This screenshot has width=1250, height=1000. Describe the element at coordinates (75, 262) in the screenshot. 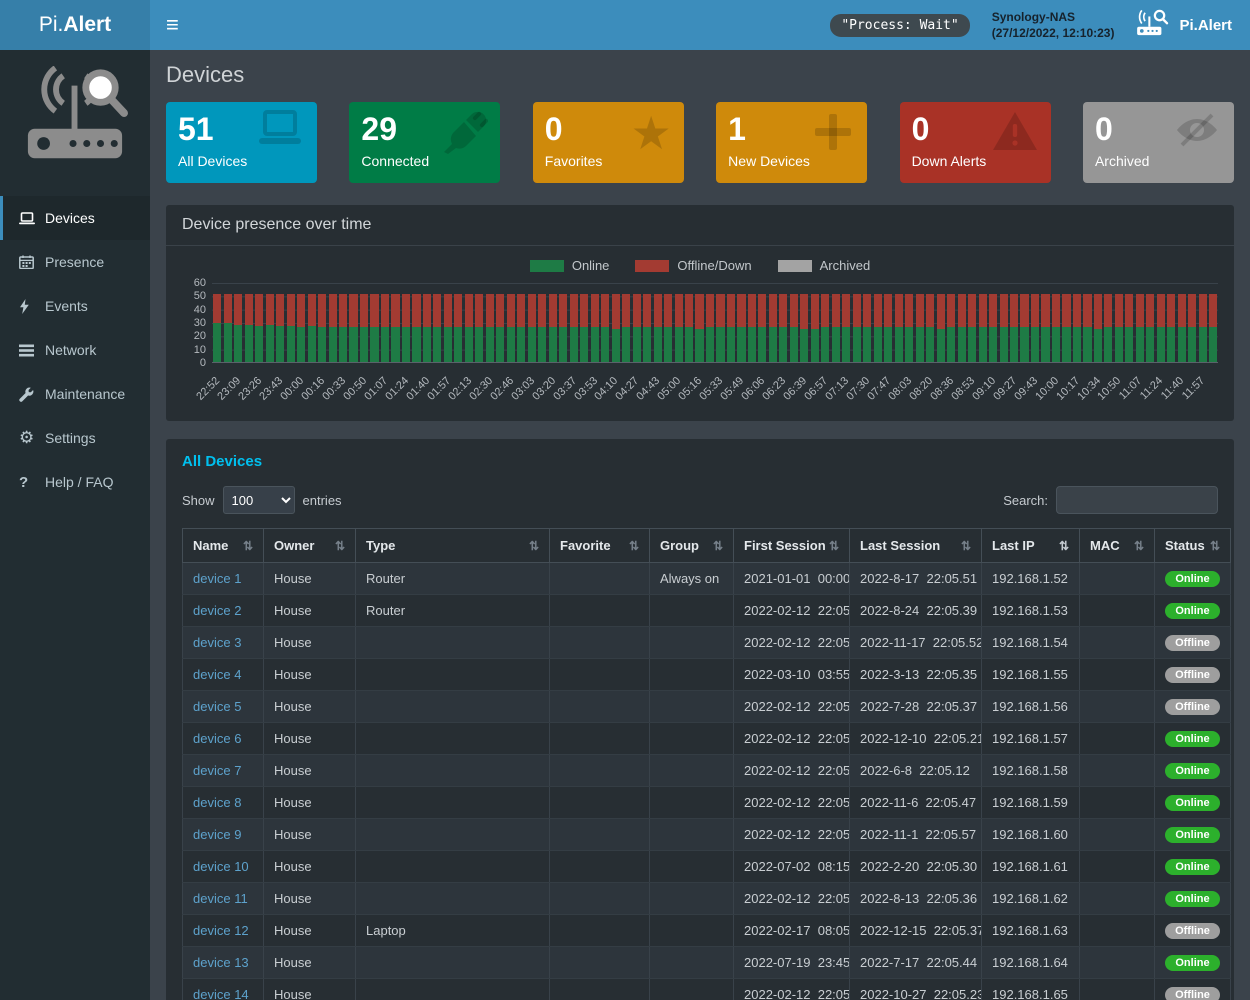

I see `sidebar-item-presence: Presence` at that location.